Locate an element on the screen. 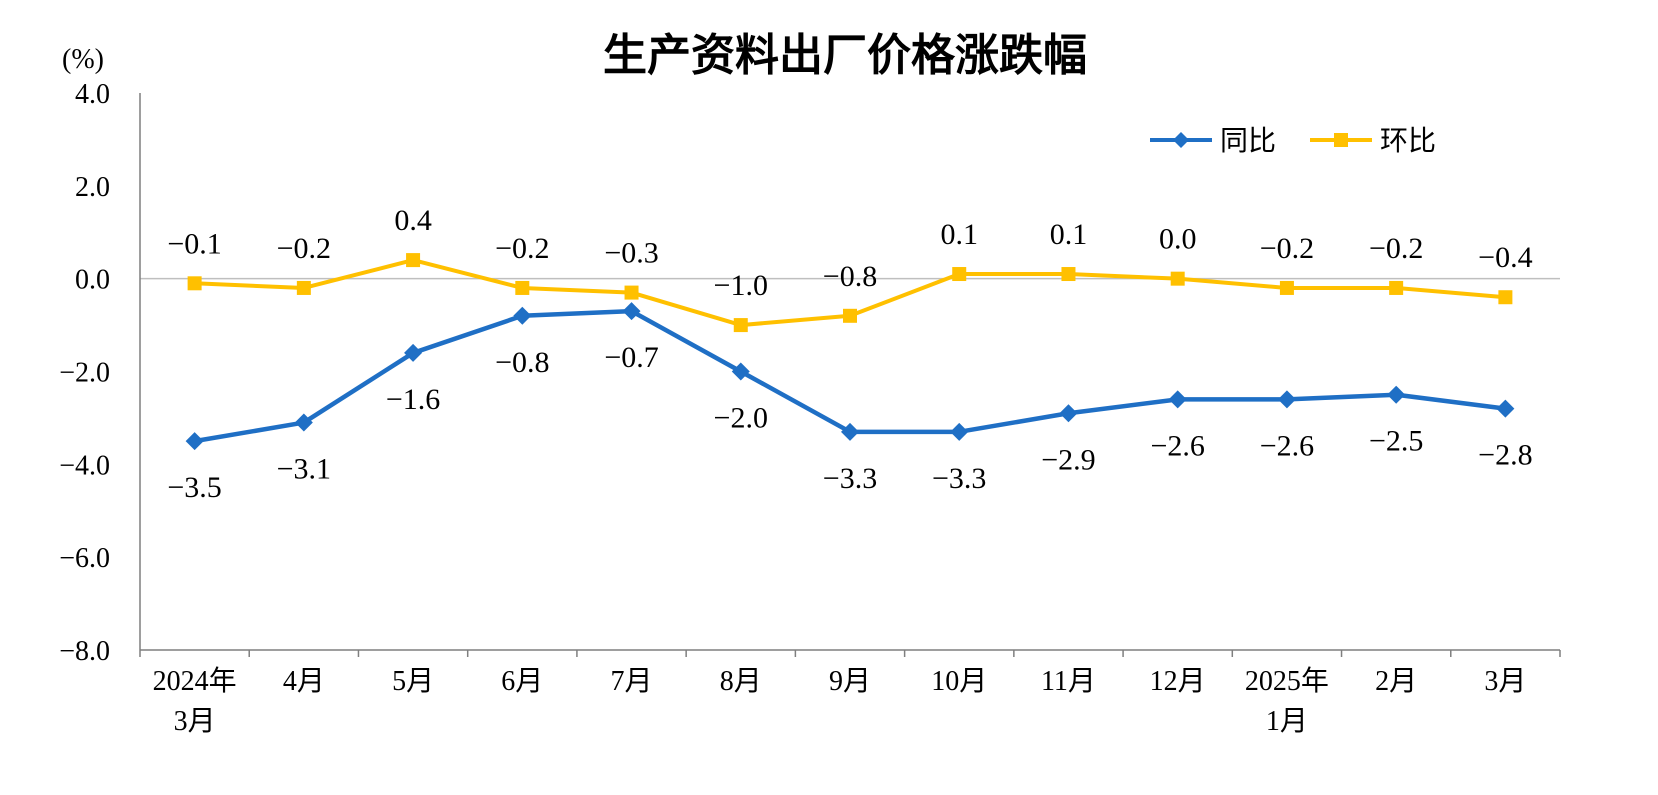 This screenshot has width=1658, height=795. data-label: −1.6 is located at coordinates (413, 399).